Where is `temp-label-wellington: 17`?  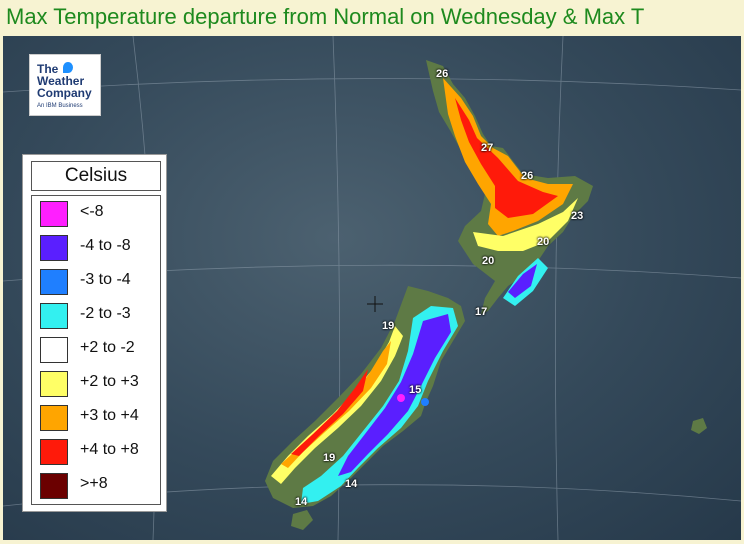
temp-label-wellington: 17 is located at coordinates (481, 312).